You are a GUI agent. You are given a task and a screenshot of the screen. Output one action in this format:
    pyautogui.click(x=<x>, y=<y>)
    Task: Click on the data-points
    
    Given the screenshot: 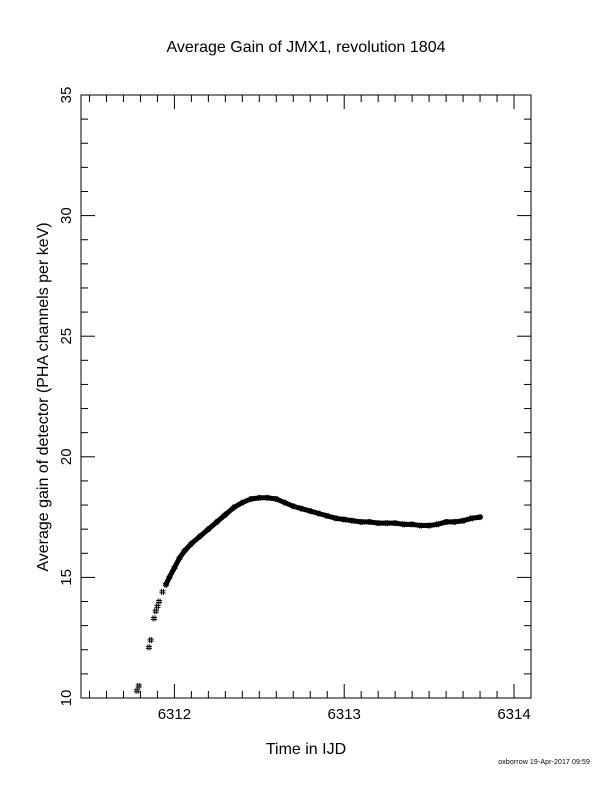 What is the action you would take?
    pyautogui.click(x=309, y=594)
    